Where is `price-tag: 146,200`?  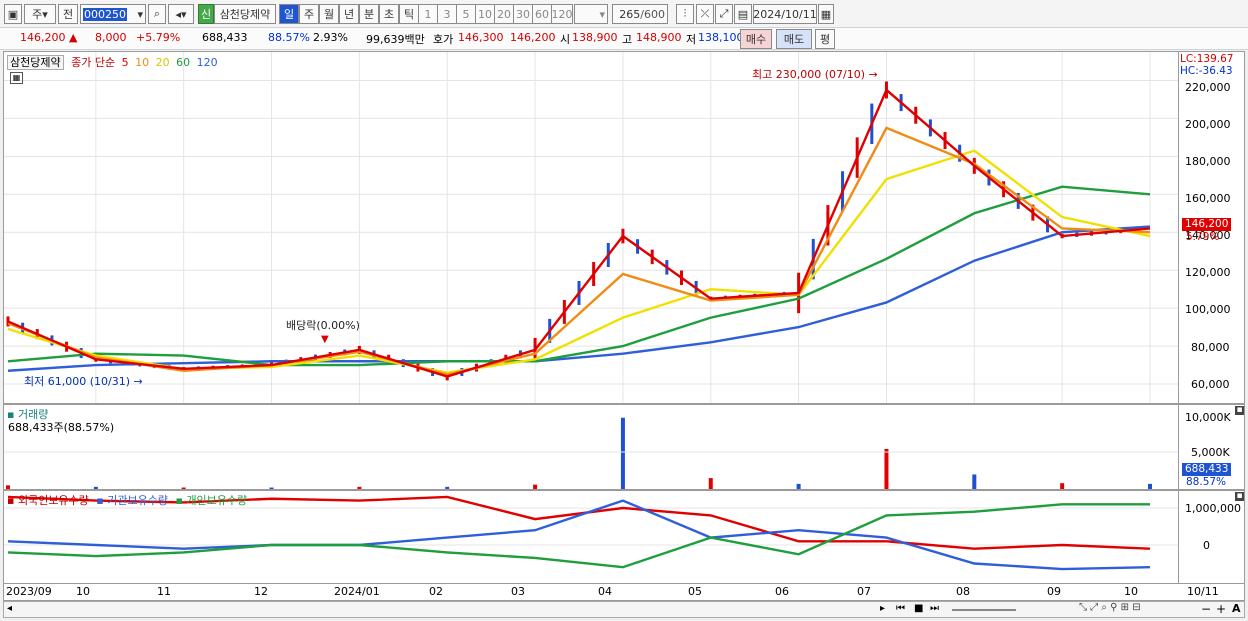
price-tag: 146,200 is located at coordinates (1207, 224).